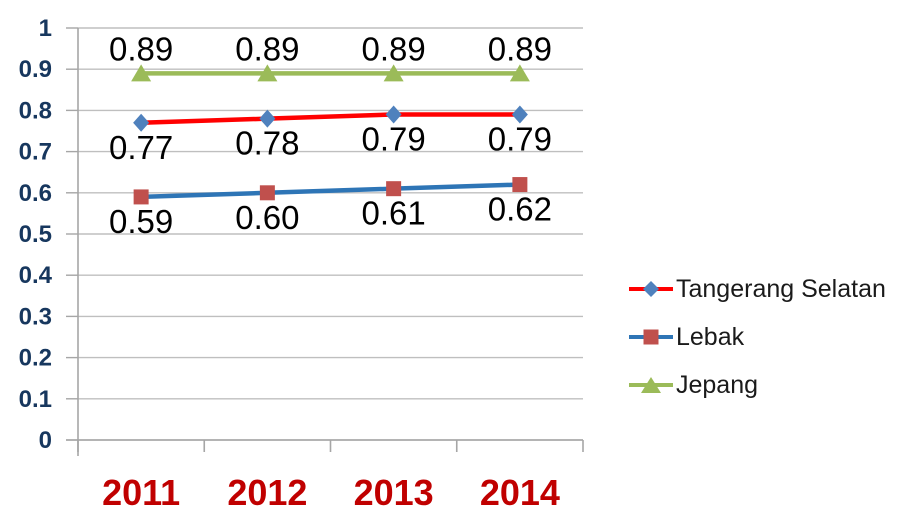 The height and width of the screenshot is (526, 900). What do you see at coordinates (267, 143) in the screenshot?
I see `data-label: 0.78` at bounding box center [267, 143].